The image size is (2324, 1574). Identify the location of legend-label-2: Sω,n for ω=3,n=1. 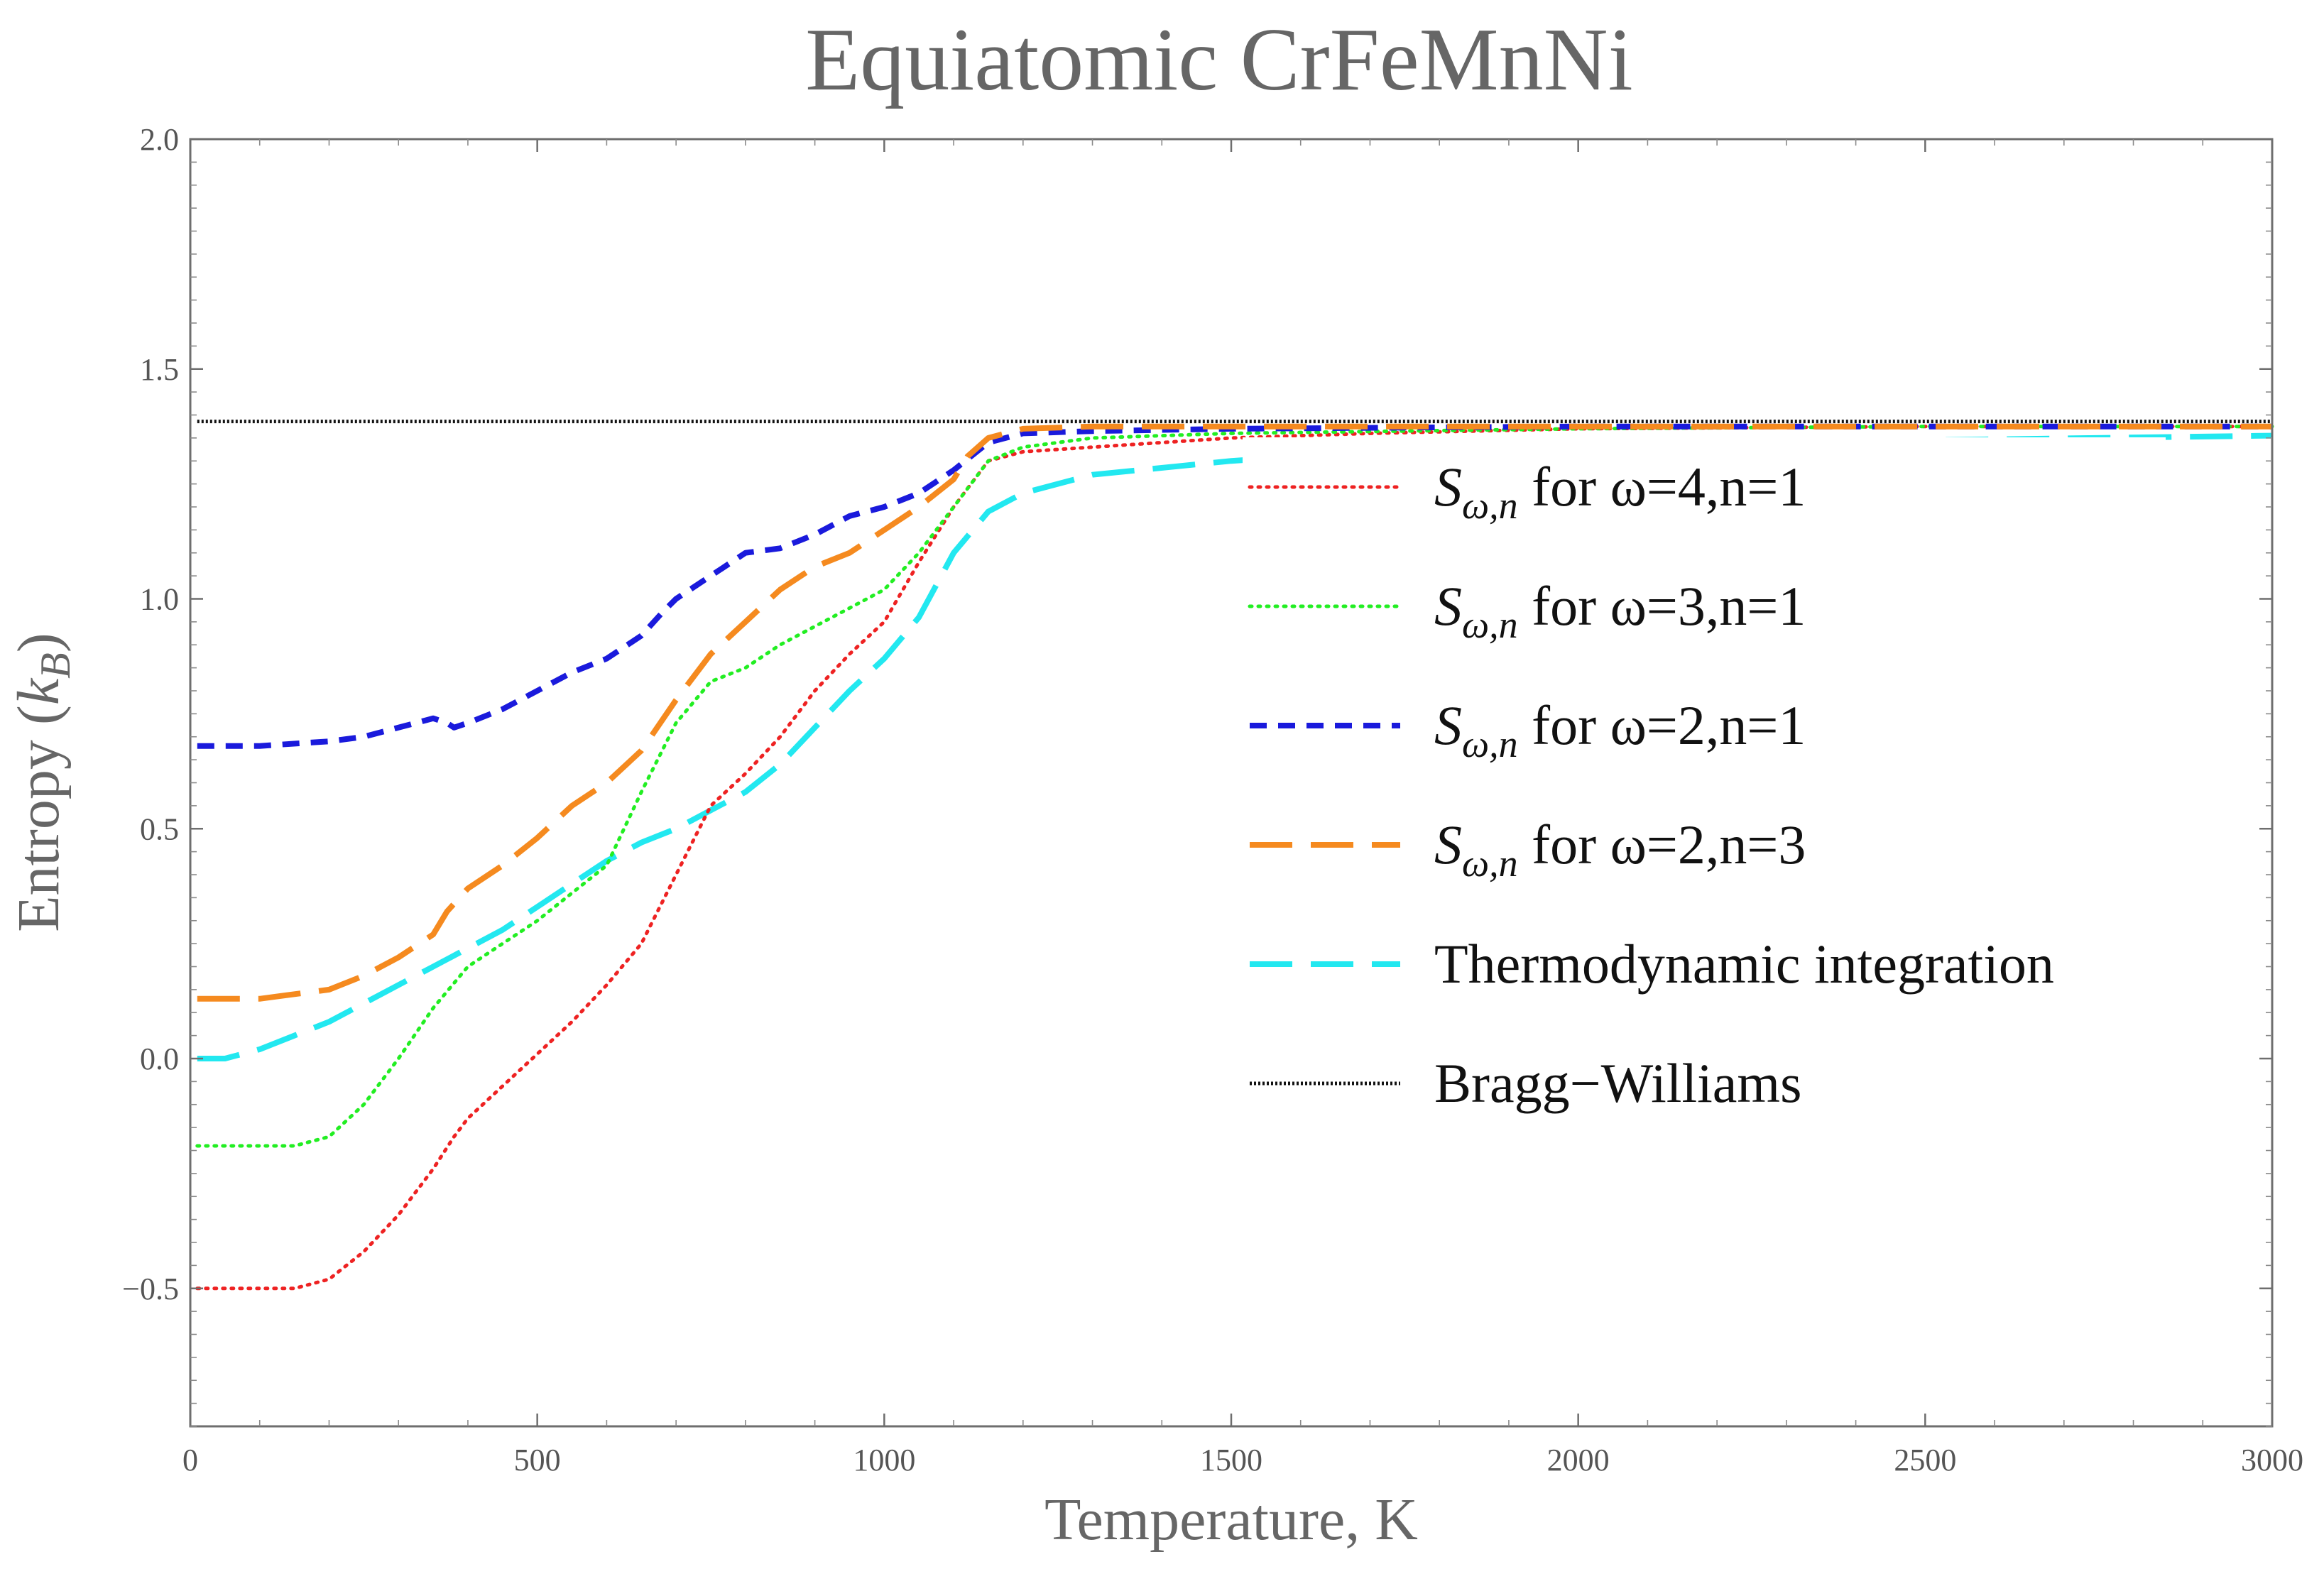
(1620, 611).